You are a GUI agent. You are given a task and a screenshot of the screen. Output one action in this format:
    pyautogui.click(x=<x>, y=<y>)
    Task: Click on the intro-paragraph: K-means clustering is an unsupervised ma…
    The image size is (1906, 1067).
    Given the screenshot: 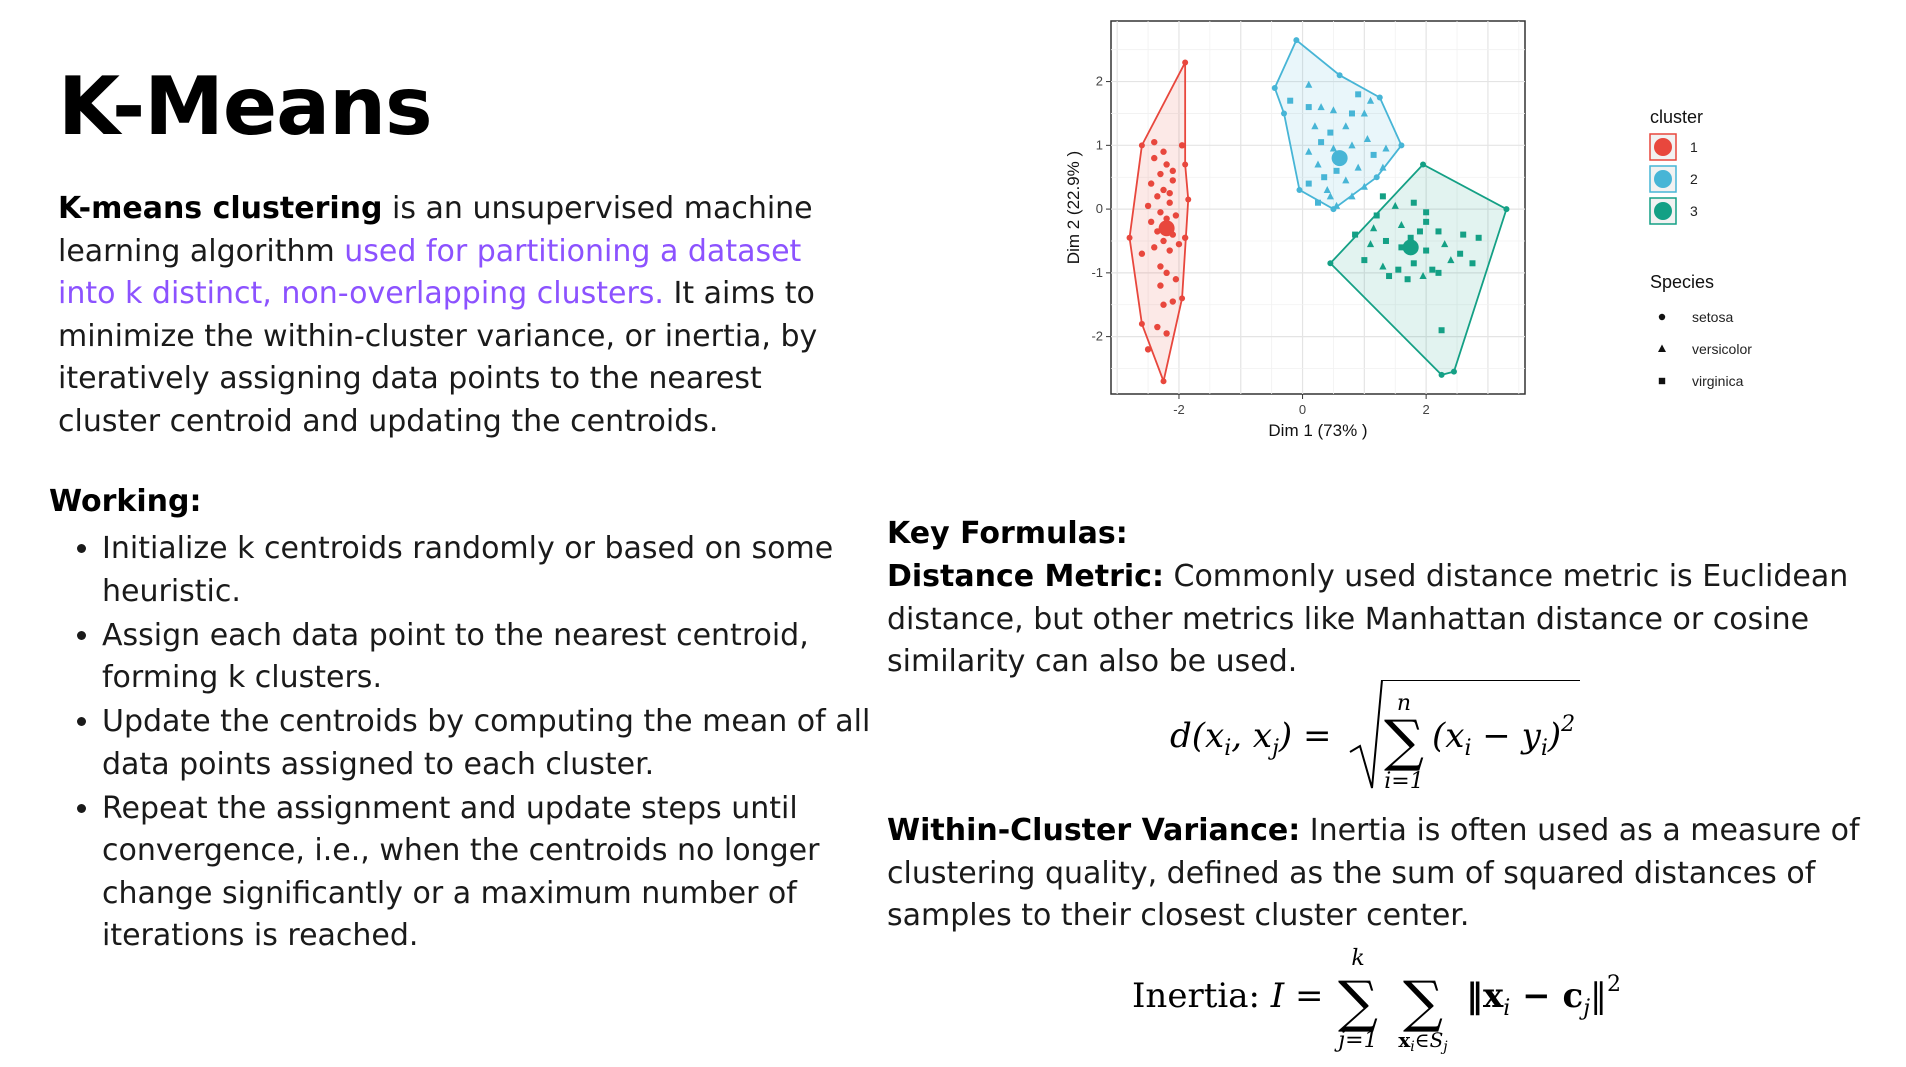 What is the action you would take?
    pyautogui.click(x=453, y=315)
    